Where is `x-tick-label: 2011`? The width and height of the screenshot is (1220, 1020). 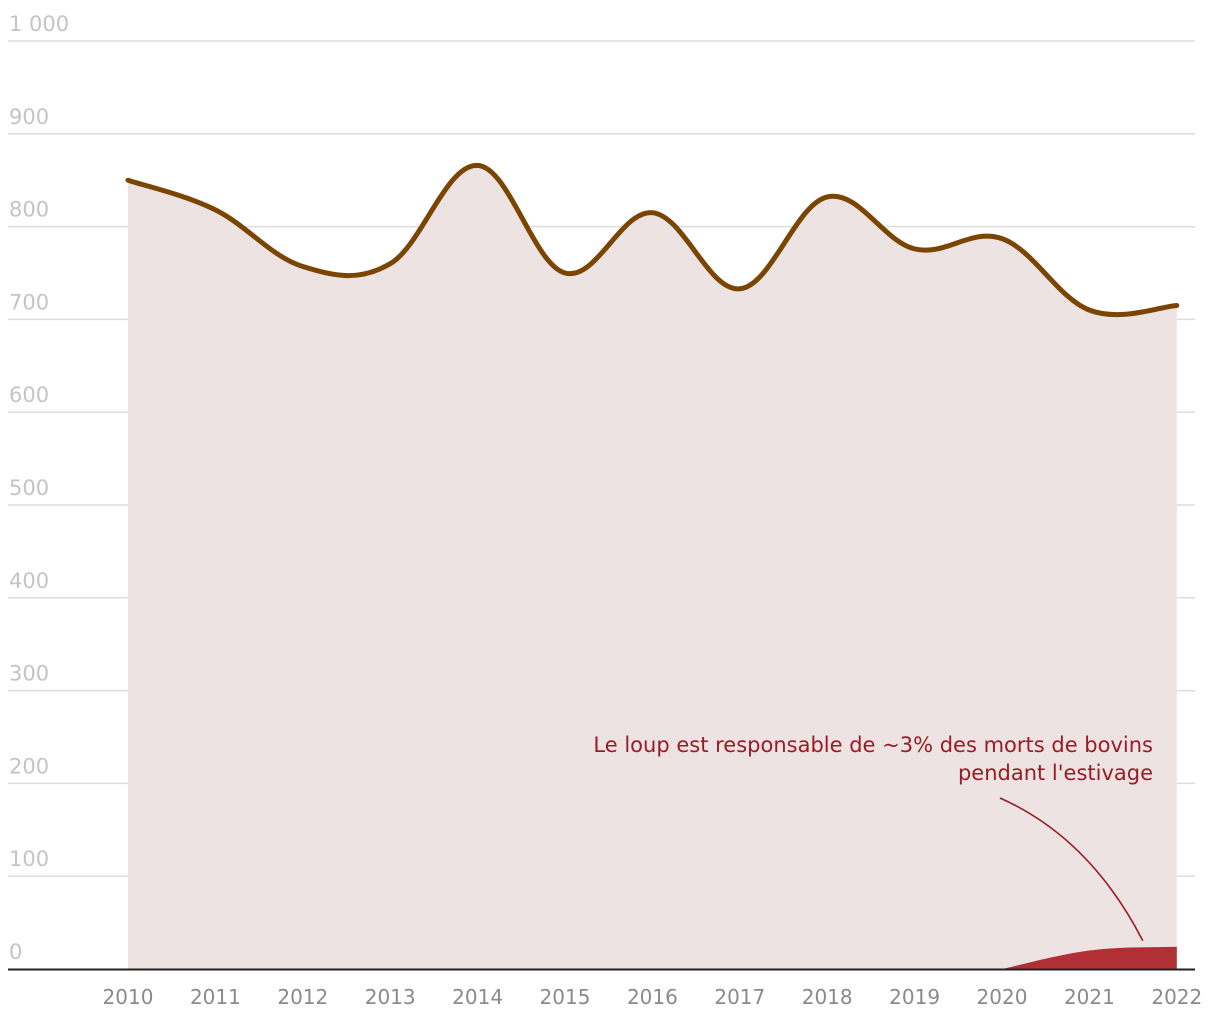 x-tick-label: 2011 is located at coordinates (215, 997).